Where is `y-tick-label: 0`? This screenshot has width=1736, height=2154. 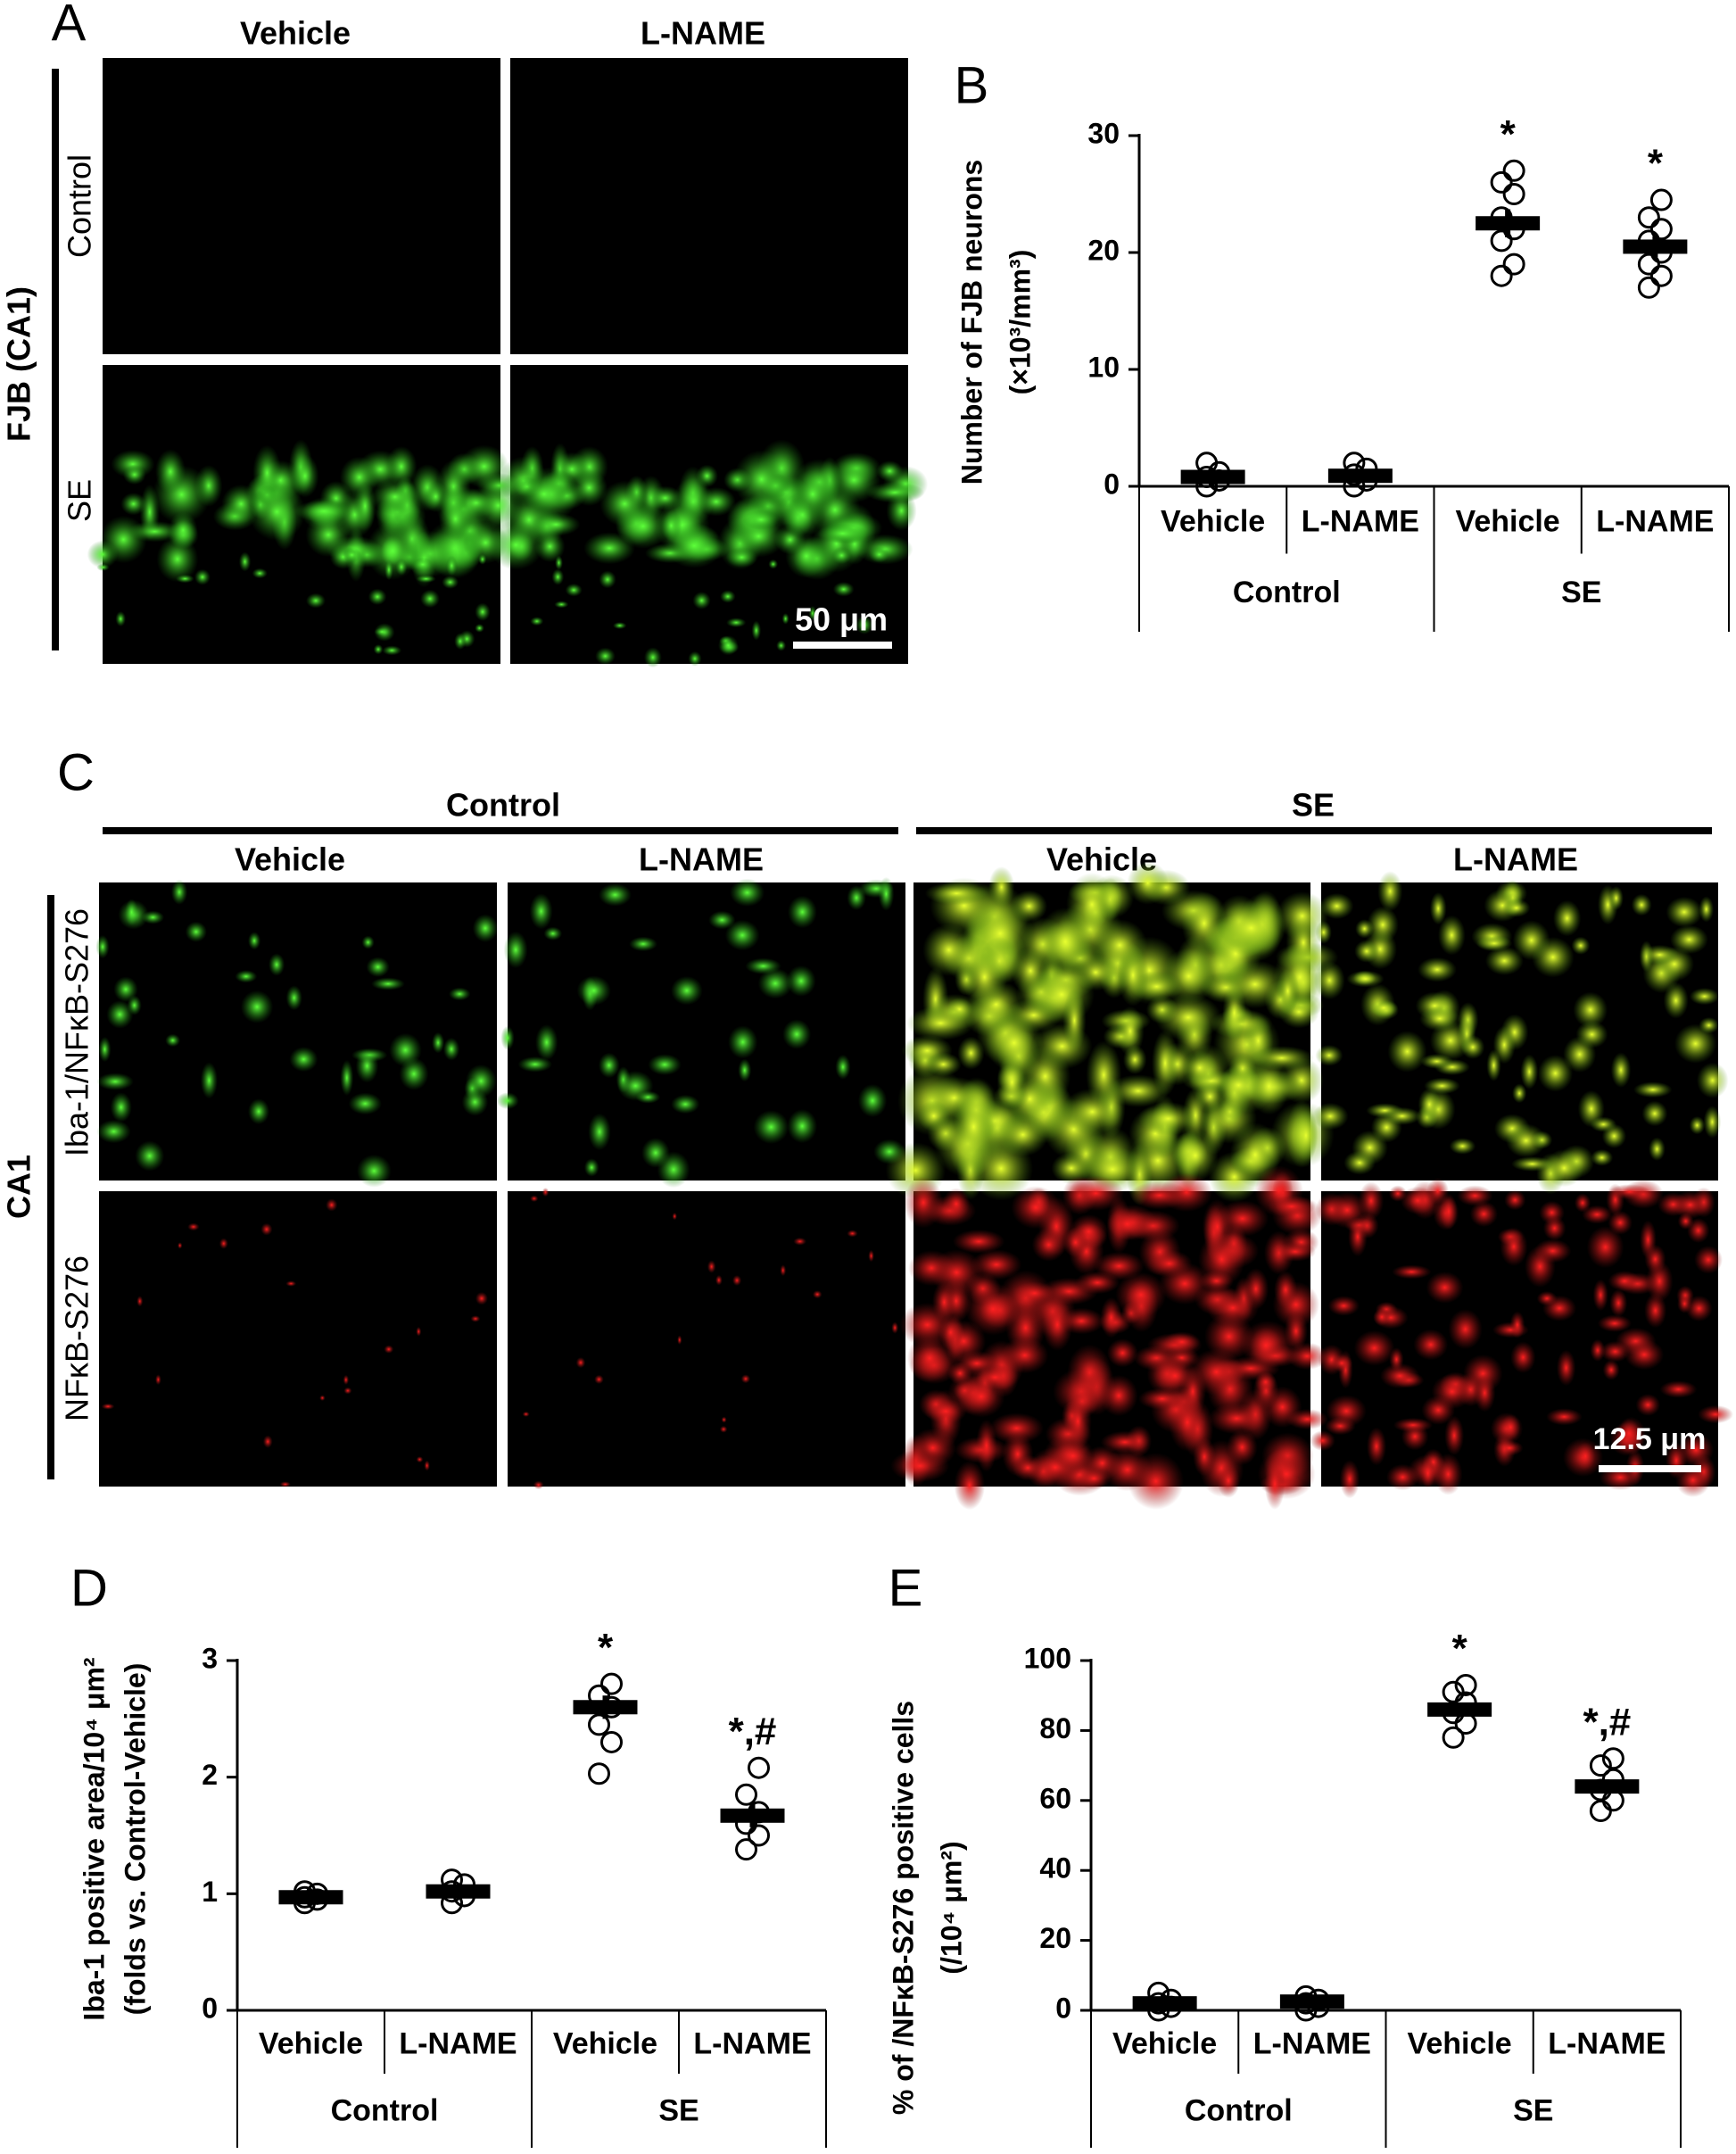 y-tick-label: 0 is located at coordinates (1063, 2008).